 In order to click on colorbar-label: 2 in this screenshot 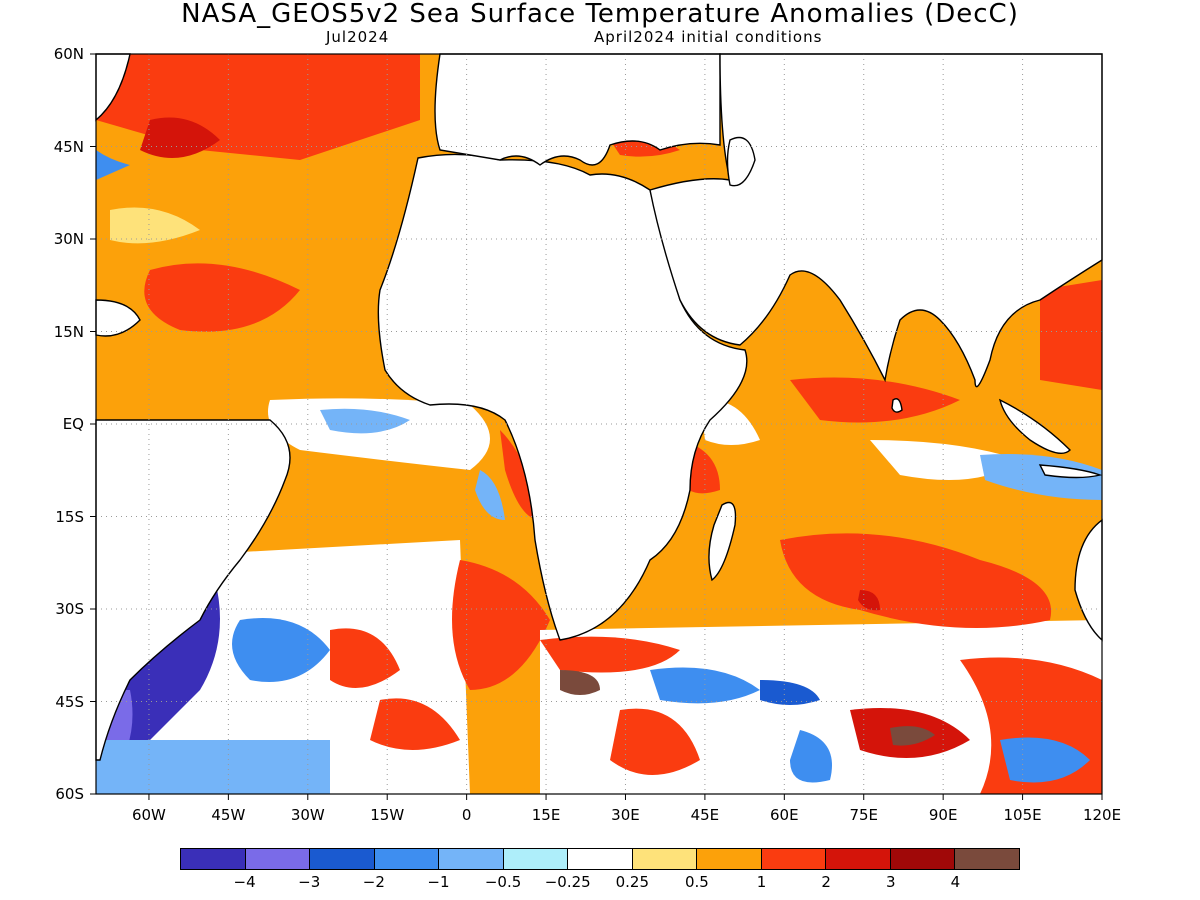, I will do `click(826, 882)`.